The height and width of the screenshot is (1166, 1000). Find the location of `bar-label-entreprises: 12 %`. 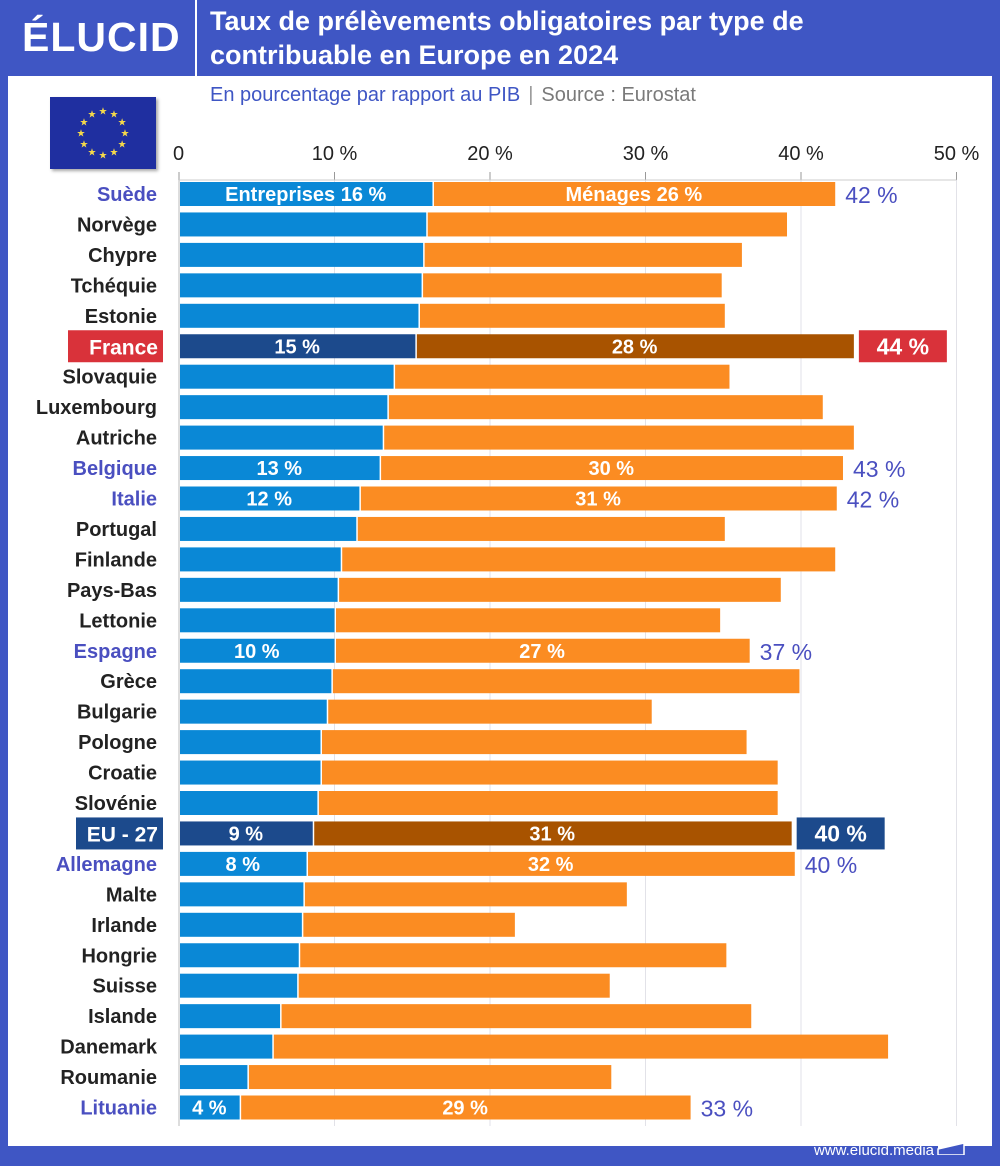

bar-label-entreprises: 12 % is located at coordinates (269, 500).